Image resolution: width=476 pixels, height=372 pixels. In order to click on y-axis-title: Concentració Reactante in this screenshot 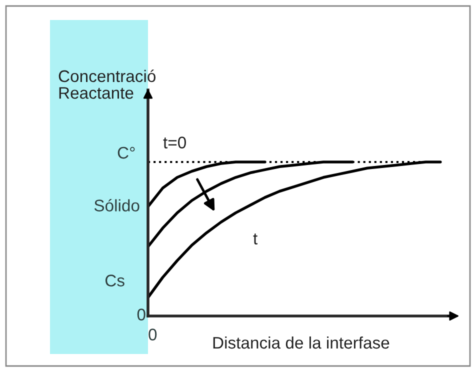, I will do `click(107, 84)`.